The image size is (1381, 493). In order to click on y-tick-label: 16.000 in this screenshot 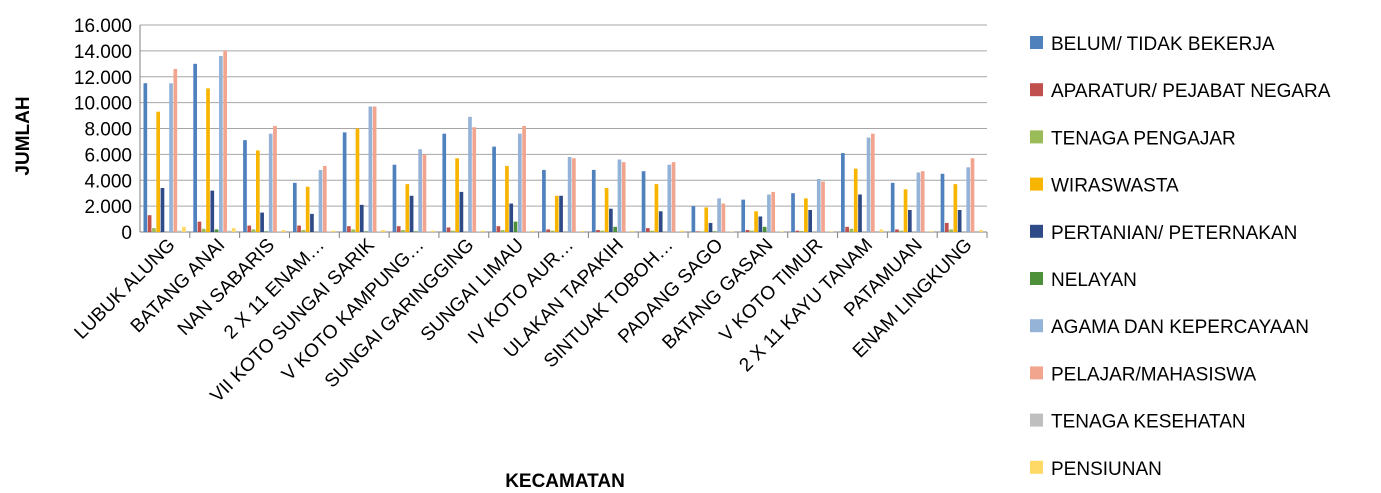, I will do `click(103, 26)`.